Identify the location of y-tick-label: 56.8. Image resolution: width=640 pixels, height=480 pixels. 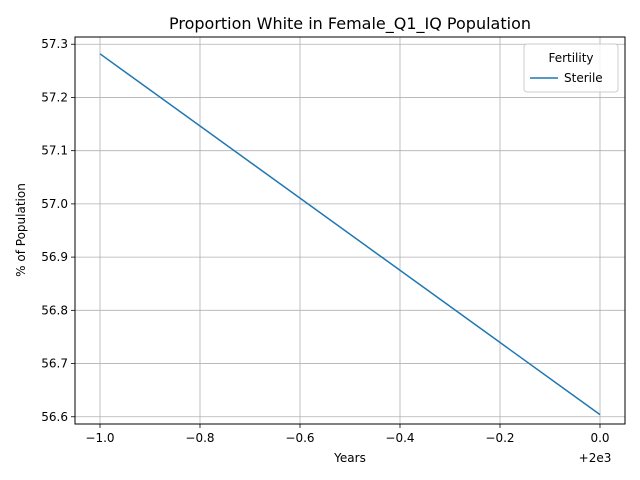
(54, 310).